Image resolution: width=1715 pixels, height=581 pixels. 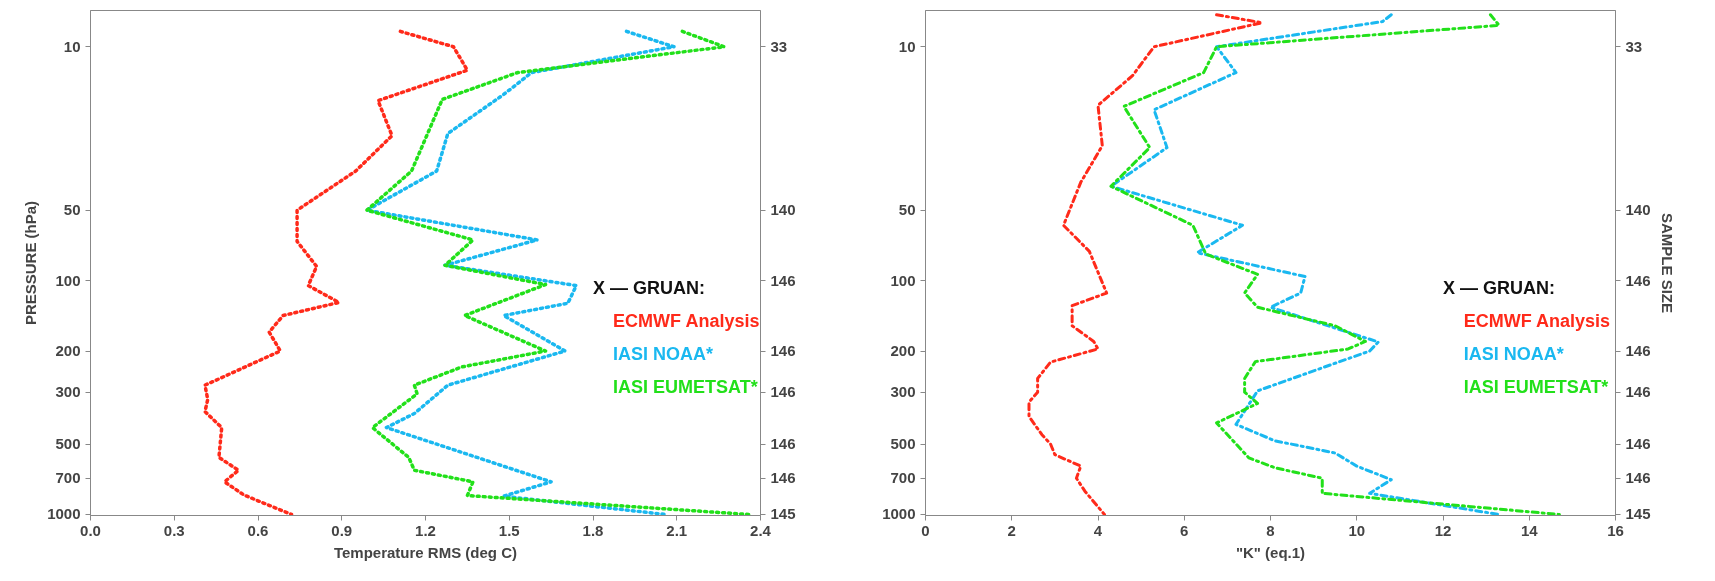 I want to click on x-axis-title: "K" (eq.1), so click(x=1270, y=552).